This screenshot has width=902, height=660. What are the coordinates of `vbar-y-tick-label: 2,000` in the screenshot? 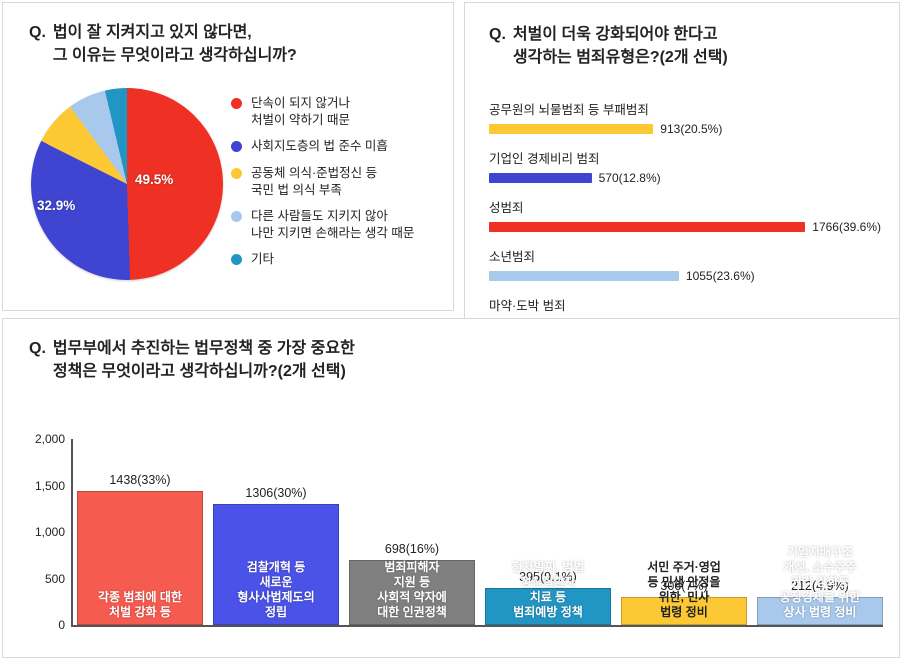 It's located at (49, 439).